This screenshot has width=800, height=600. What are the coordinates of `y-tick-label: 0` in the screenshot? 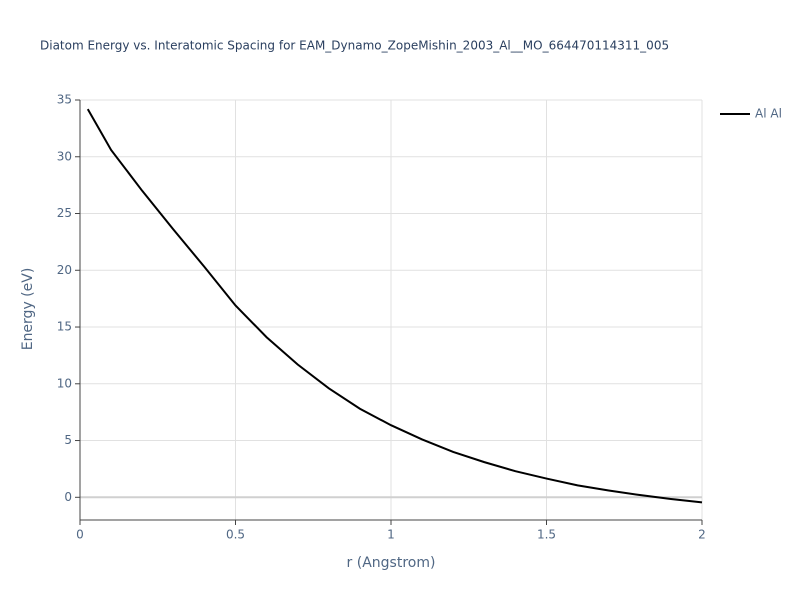 It's located at (68, 497).